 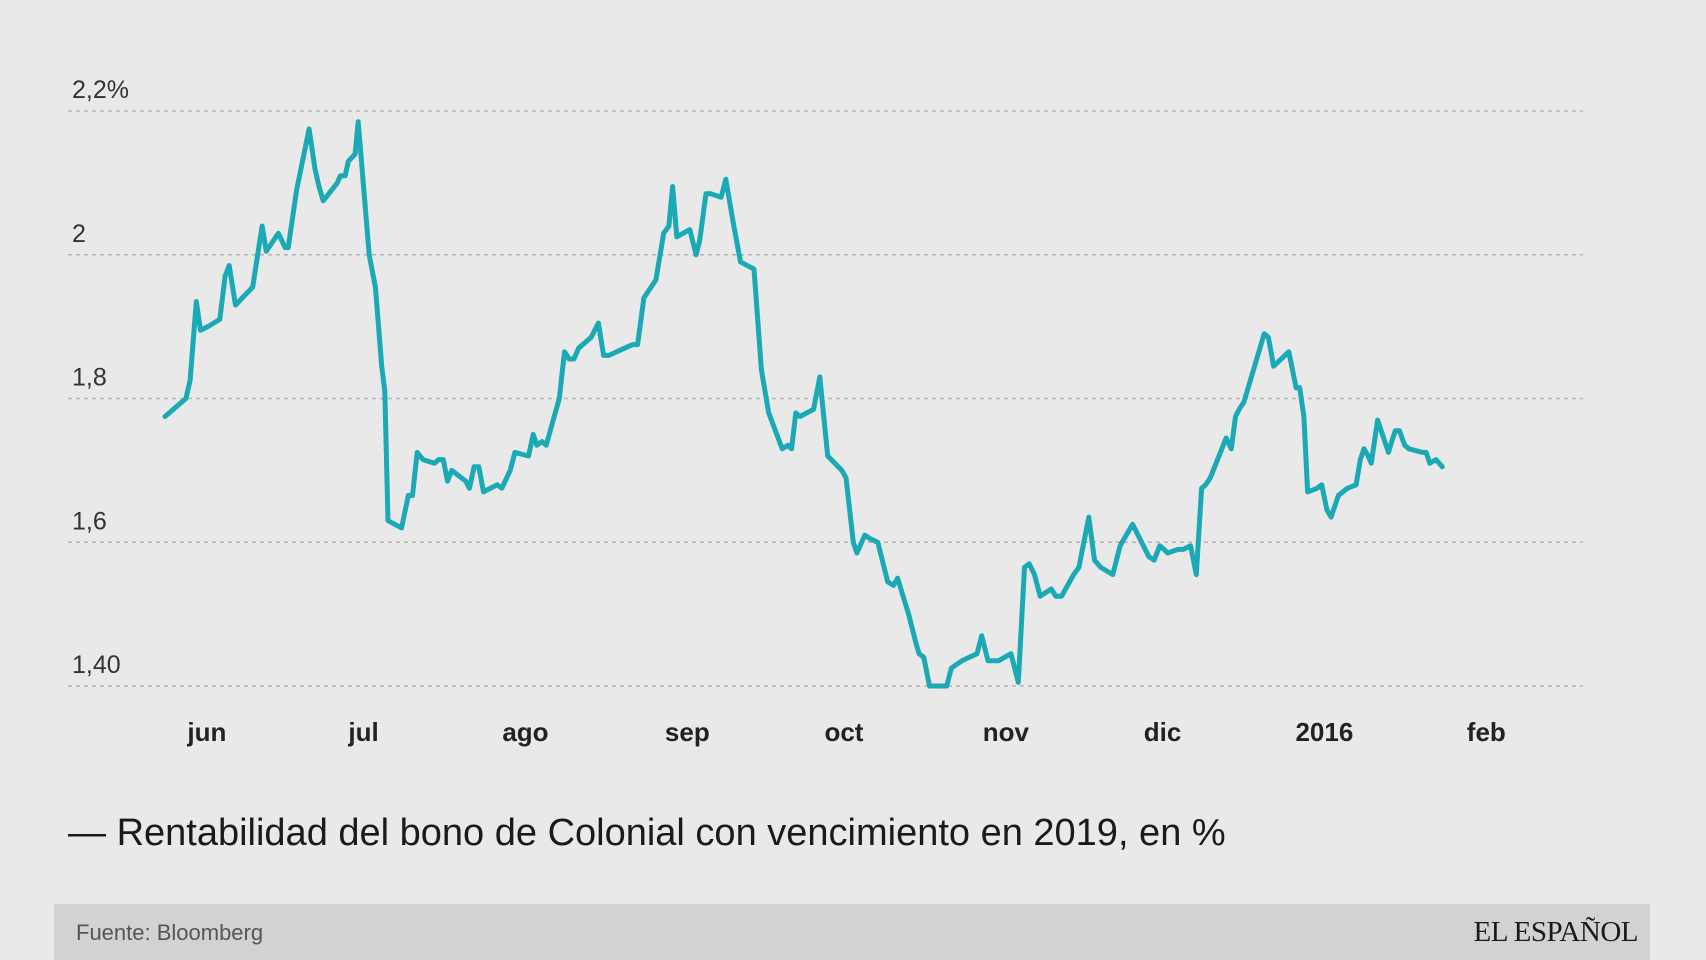 What do you see at coordinates (362, 732) in the screenshot?
I see `x-tick-label: jul` at bounding box center [362, 732].